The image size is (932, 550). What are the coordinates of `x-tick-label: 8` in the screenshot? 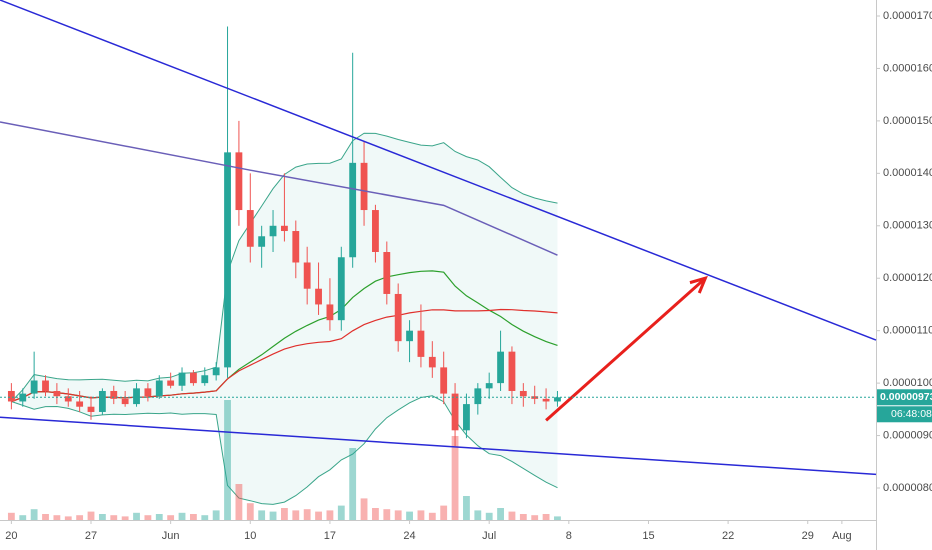 It's located at (569, 536).